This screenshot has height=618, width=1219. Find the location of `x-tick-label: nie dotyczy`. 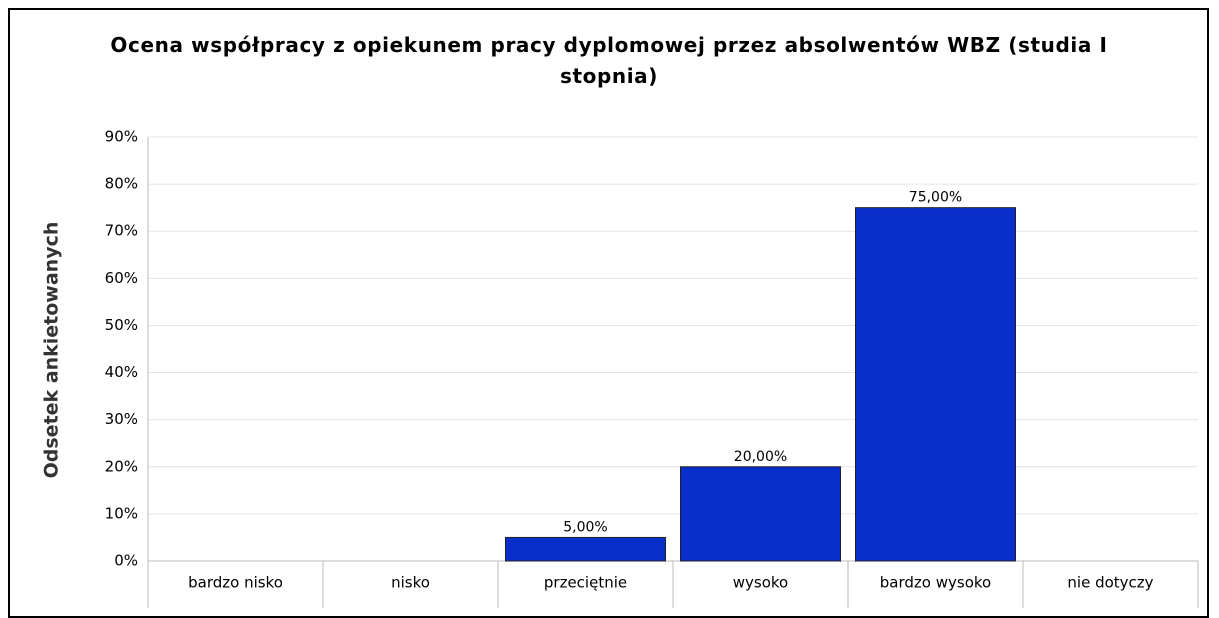

x-tick-label: nie dotyczy is located at coordinates (1110, 583).